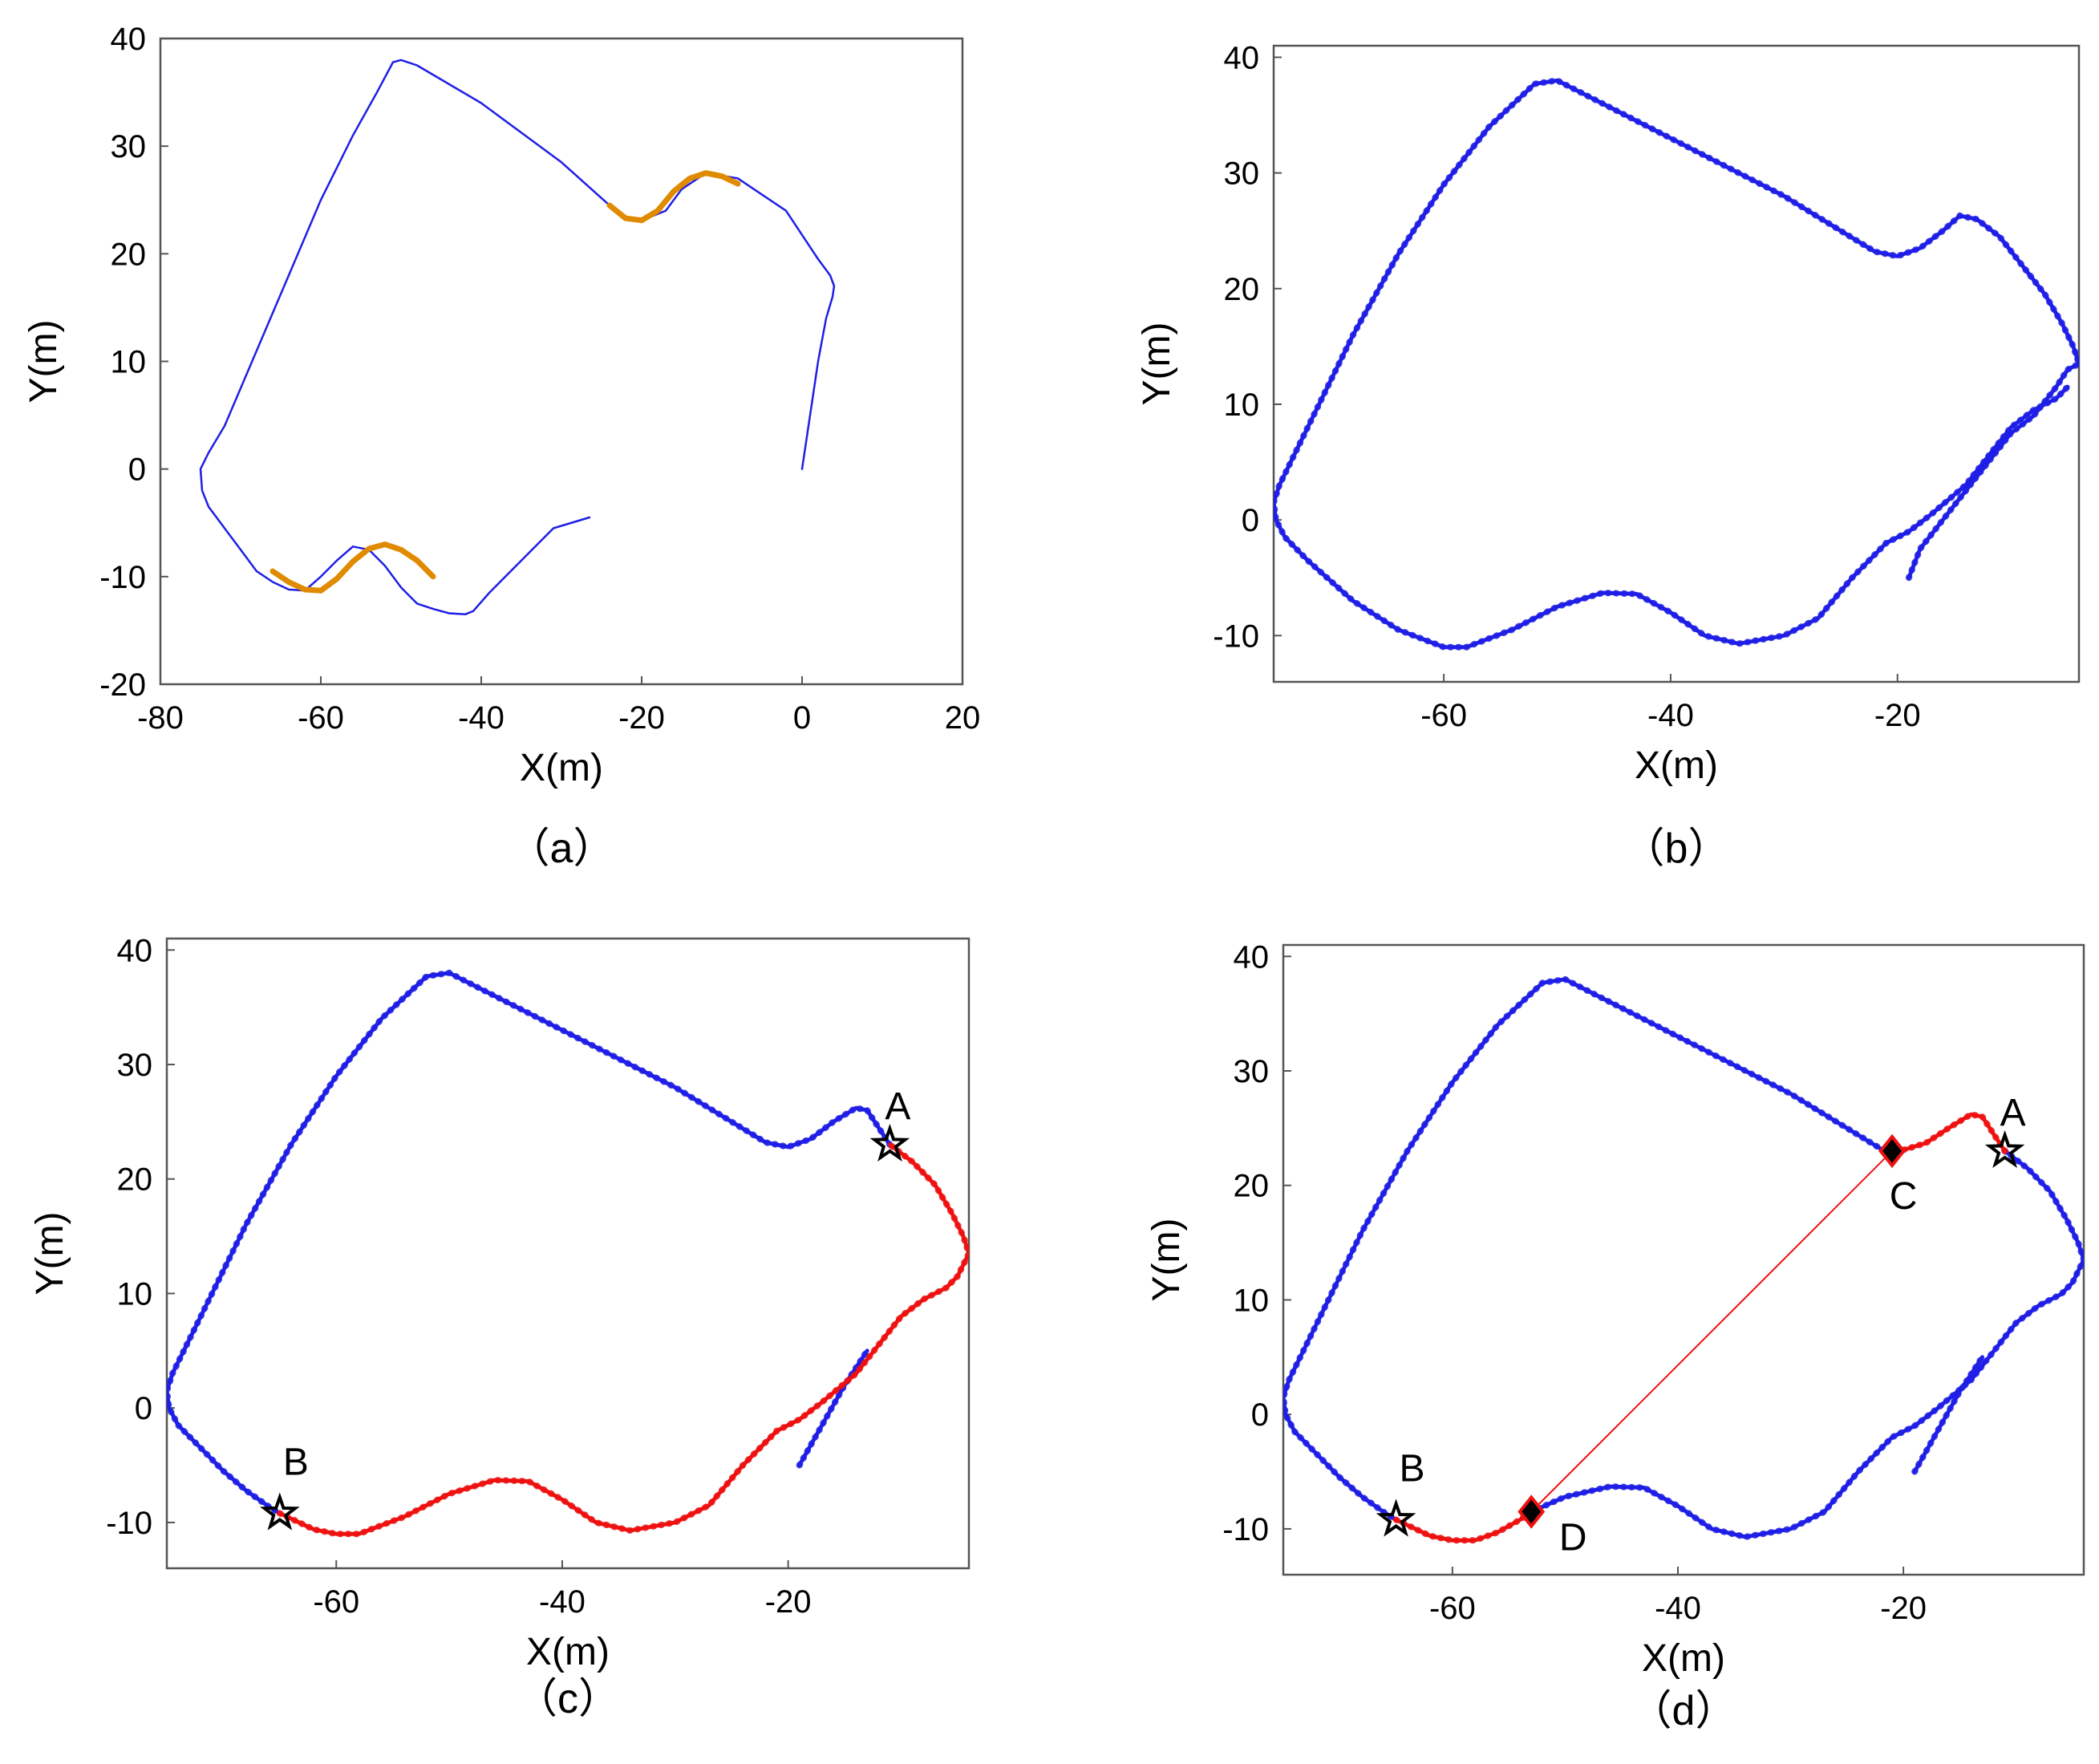 The width and height of the screenshot is (2099, 1764). What do you see at coordinates (160, 718) in the screenshot?
I see `x-tick-label: -80` at bounding box center [160, 718].